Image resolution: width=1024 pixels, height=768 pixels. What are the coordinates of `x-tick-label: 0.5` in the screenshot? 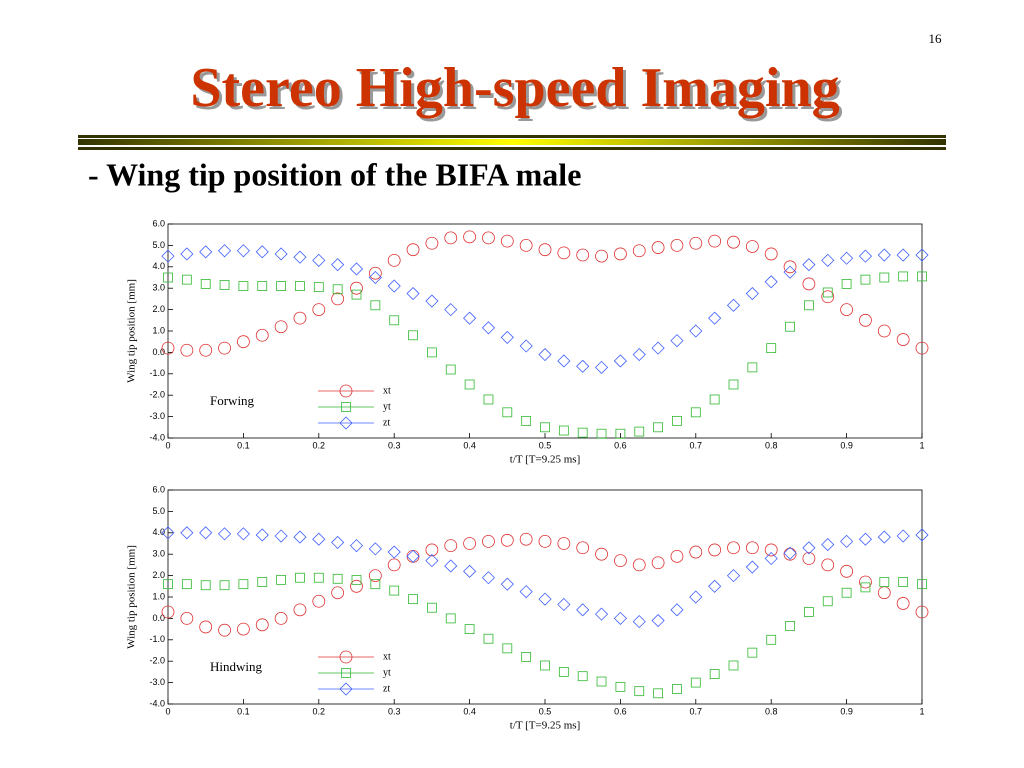 It's located at (545, 711).